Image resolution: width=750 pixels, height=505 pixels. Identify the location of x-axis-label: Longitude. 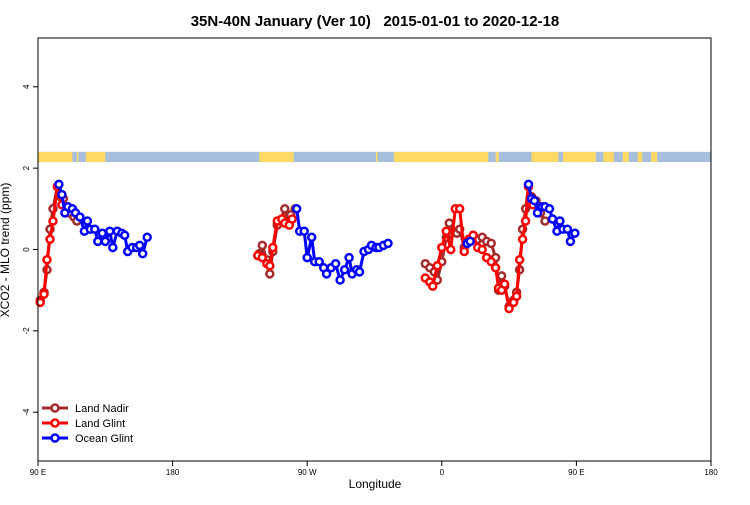
(375, 484).